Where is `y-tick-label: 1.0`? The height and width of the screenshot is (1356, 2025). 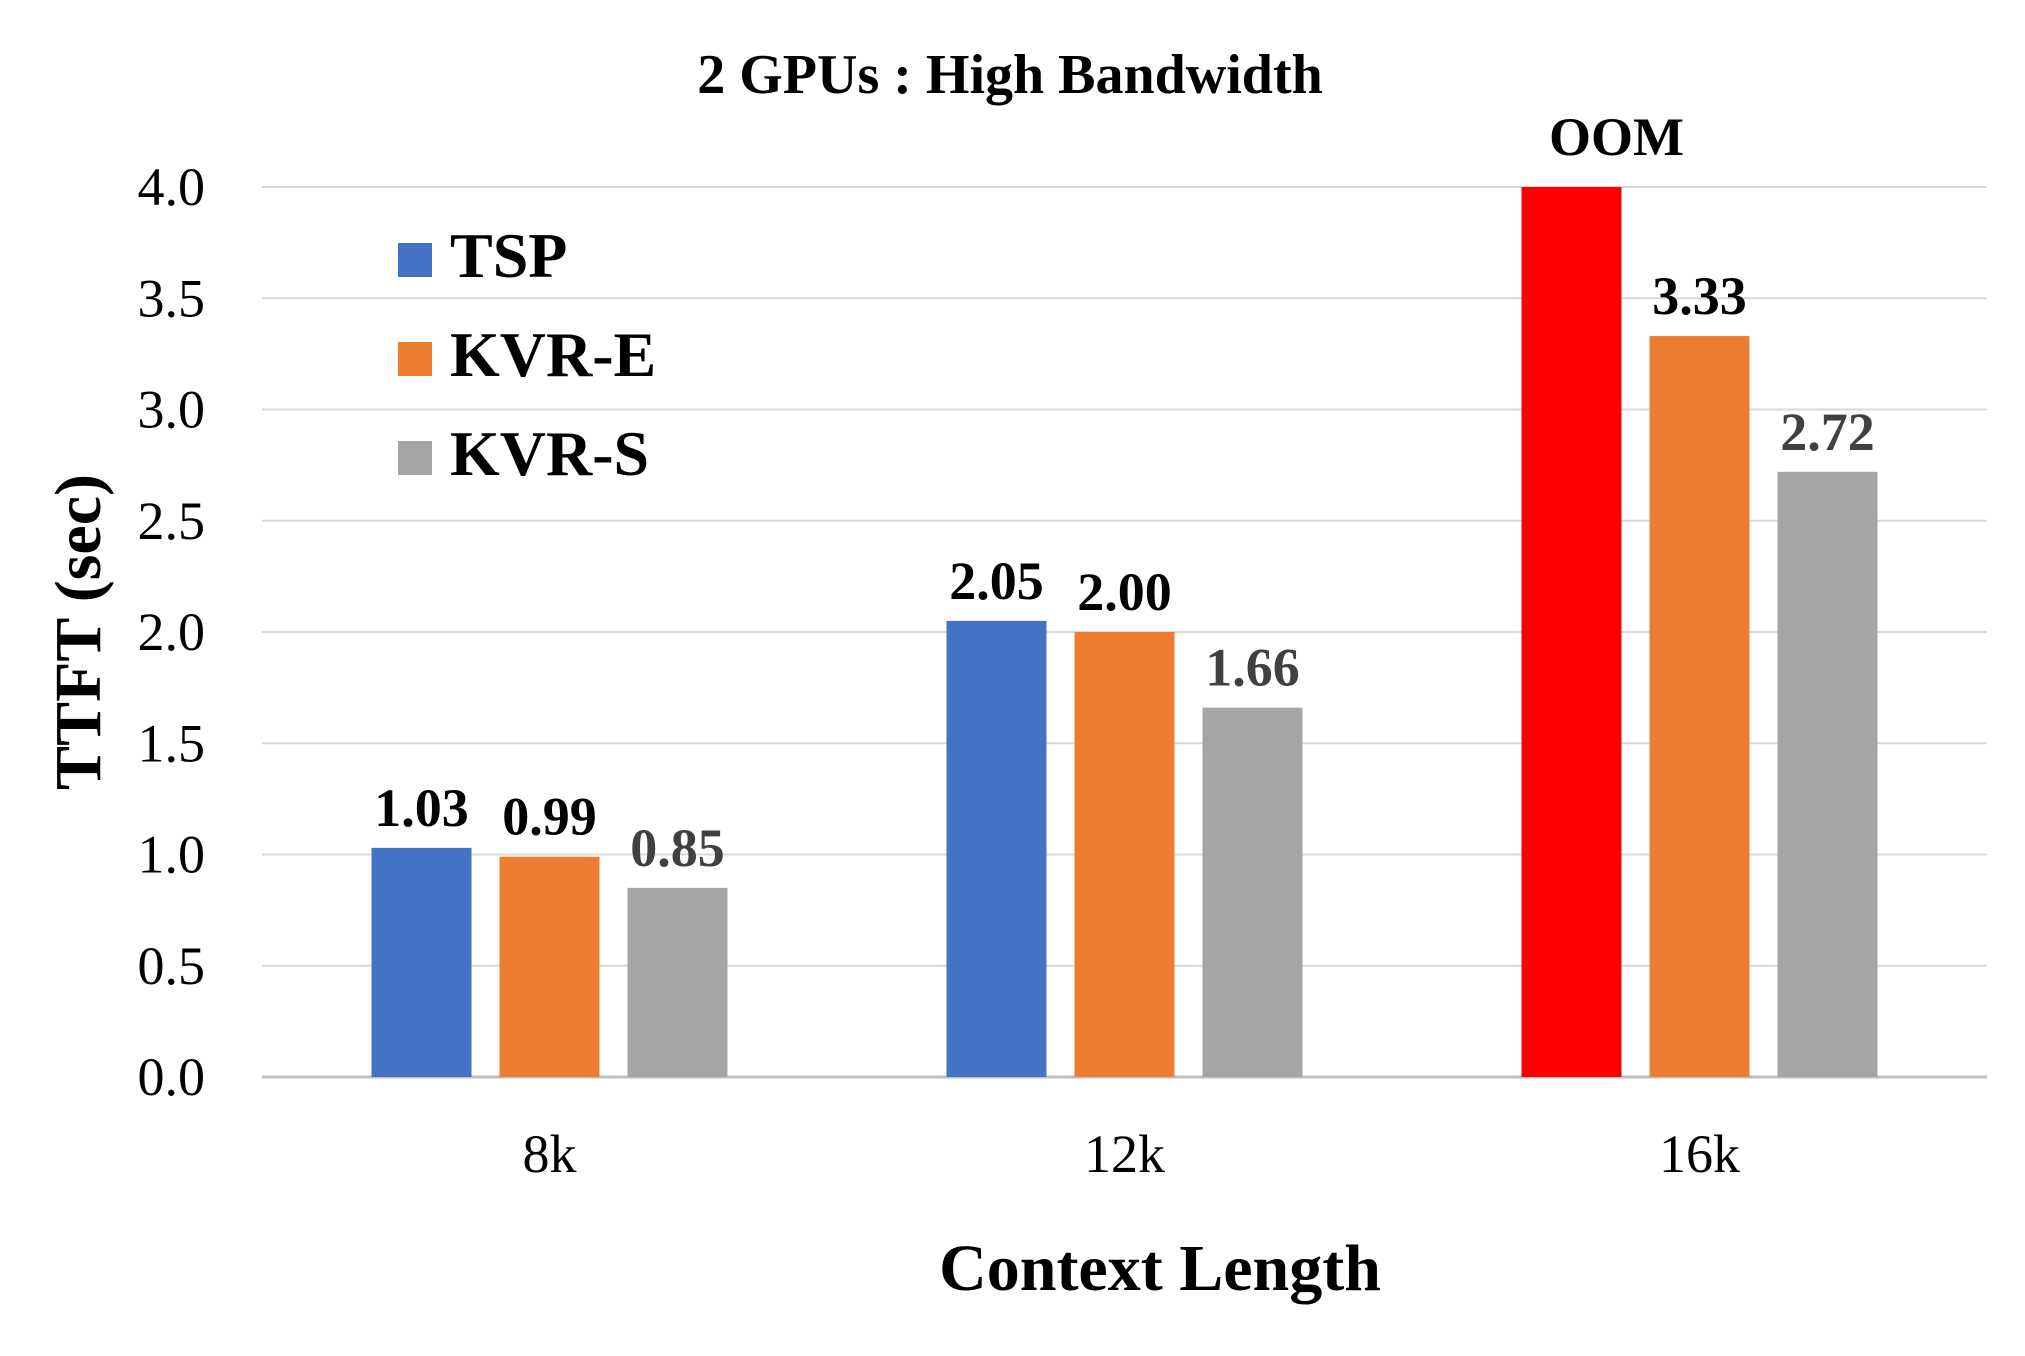
y-tick-label: 1.0 is located at coordinates (172, 855).